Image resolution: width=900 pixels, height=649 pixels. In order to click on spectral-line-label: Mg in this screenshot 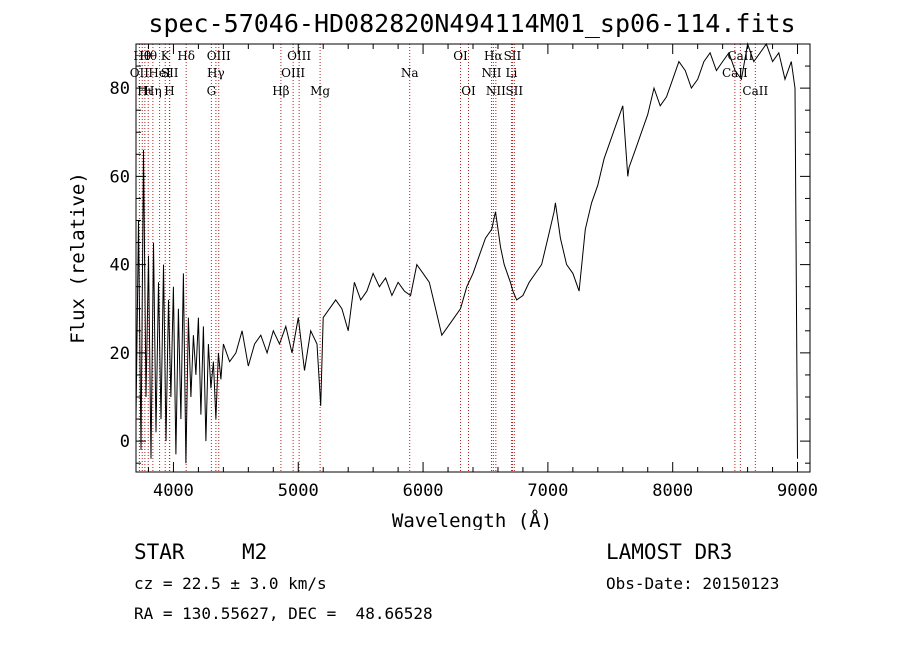, I will do `click(320, 91)`.